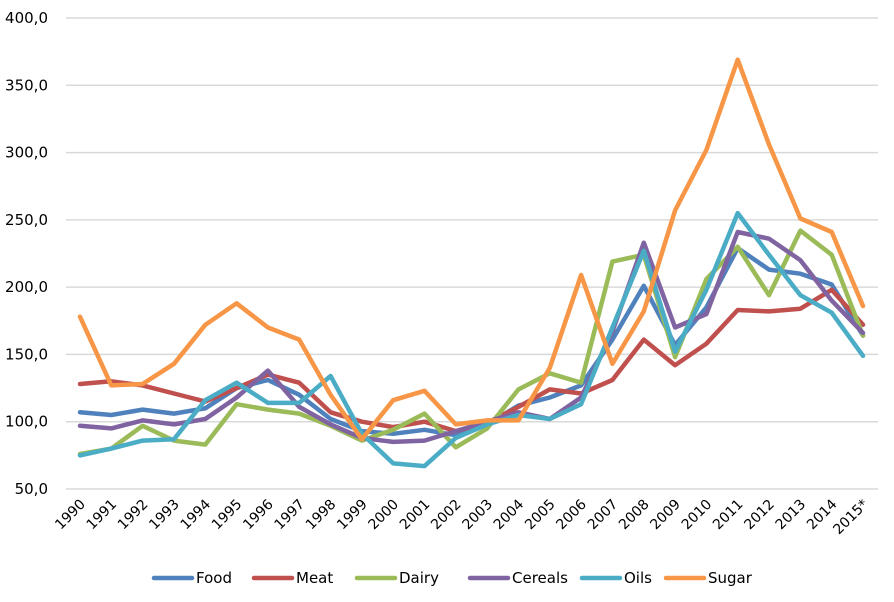 Image resolution: width=894 pixels, height=602 pixels. Describe the element at coordinates (509, 514) in the screenshot. I see `x-tick-label: 2004` at that location.